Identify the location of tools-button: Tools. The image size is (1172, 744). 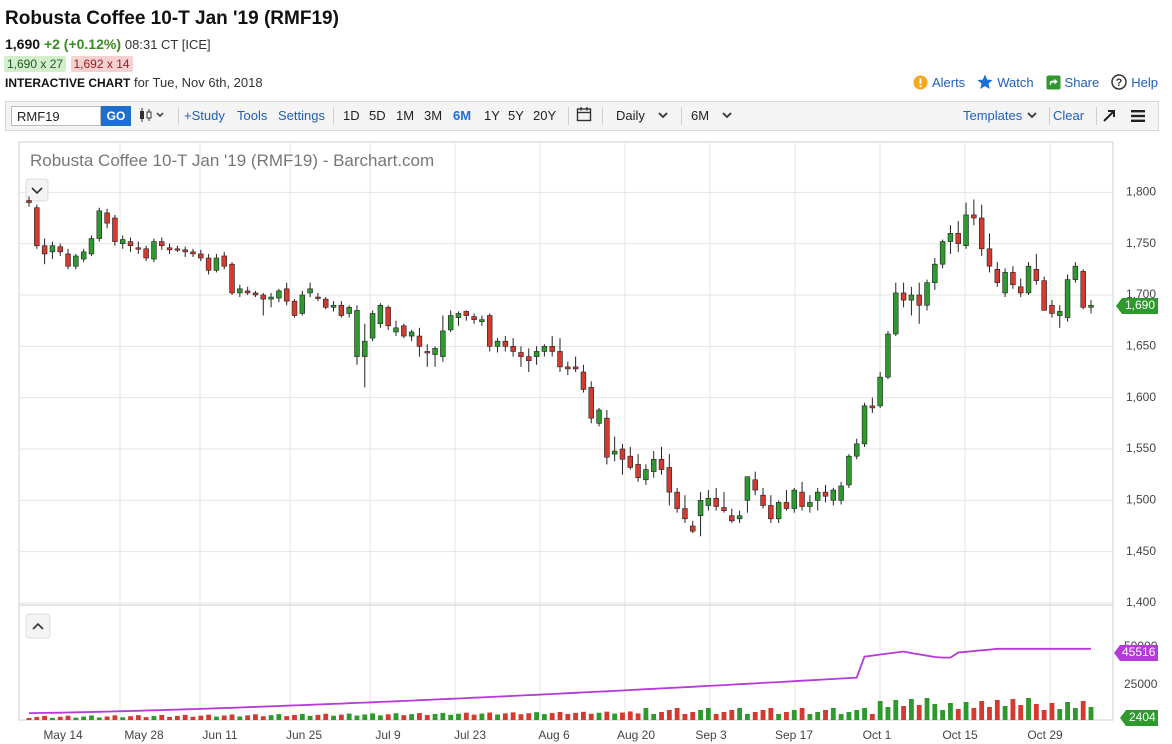
(252, 115).